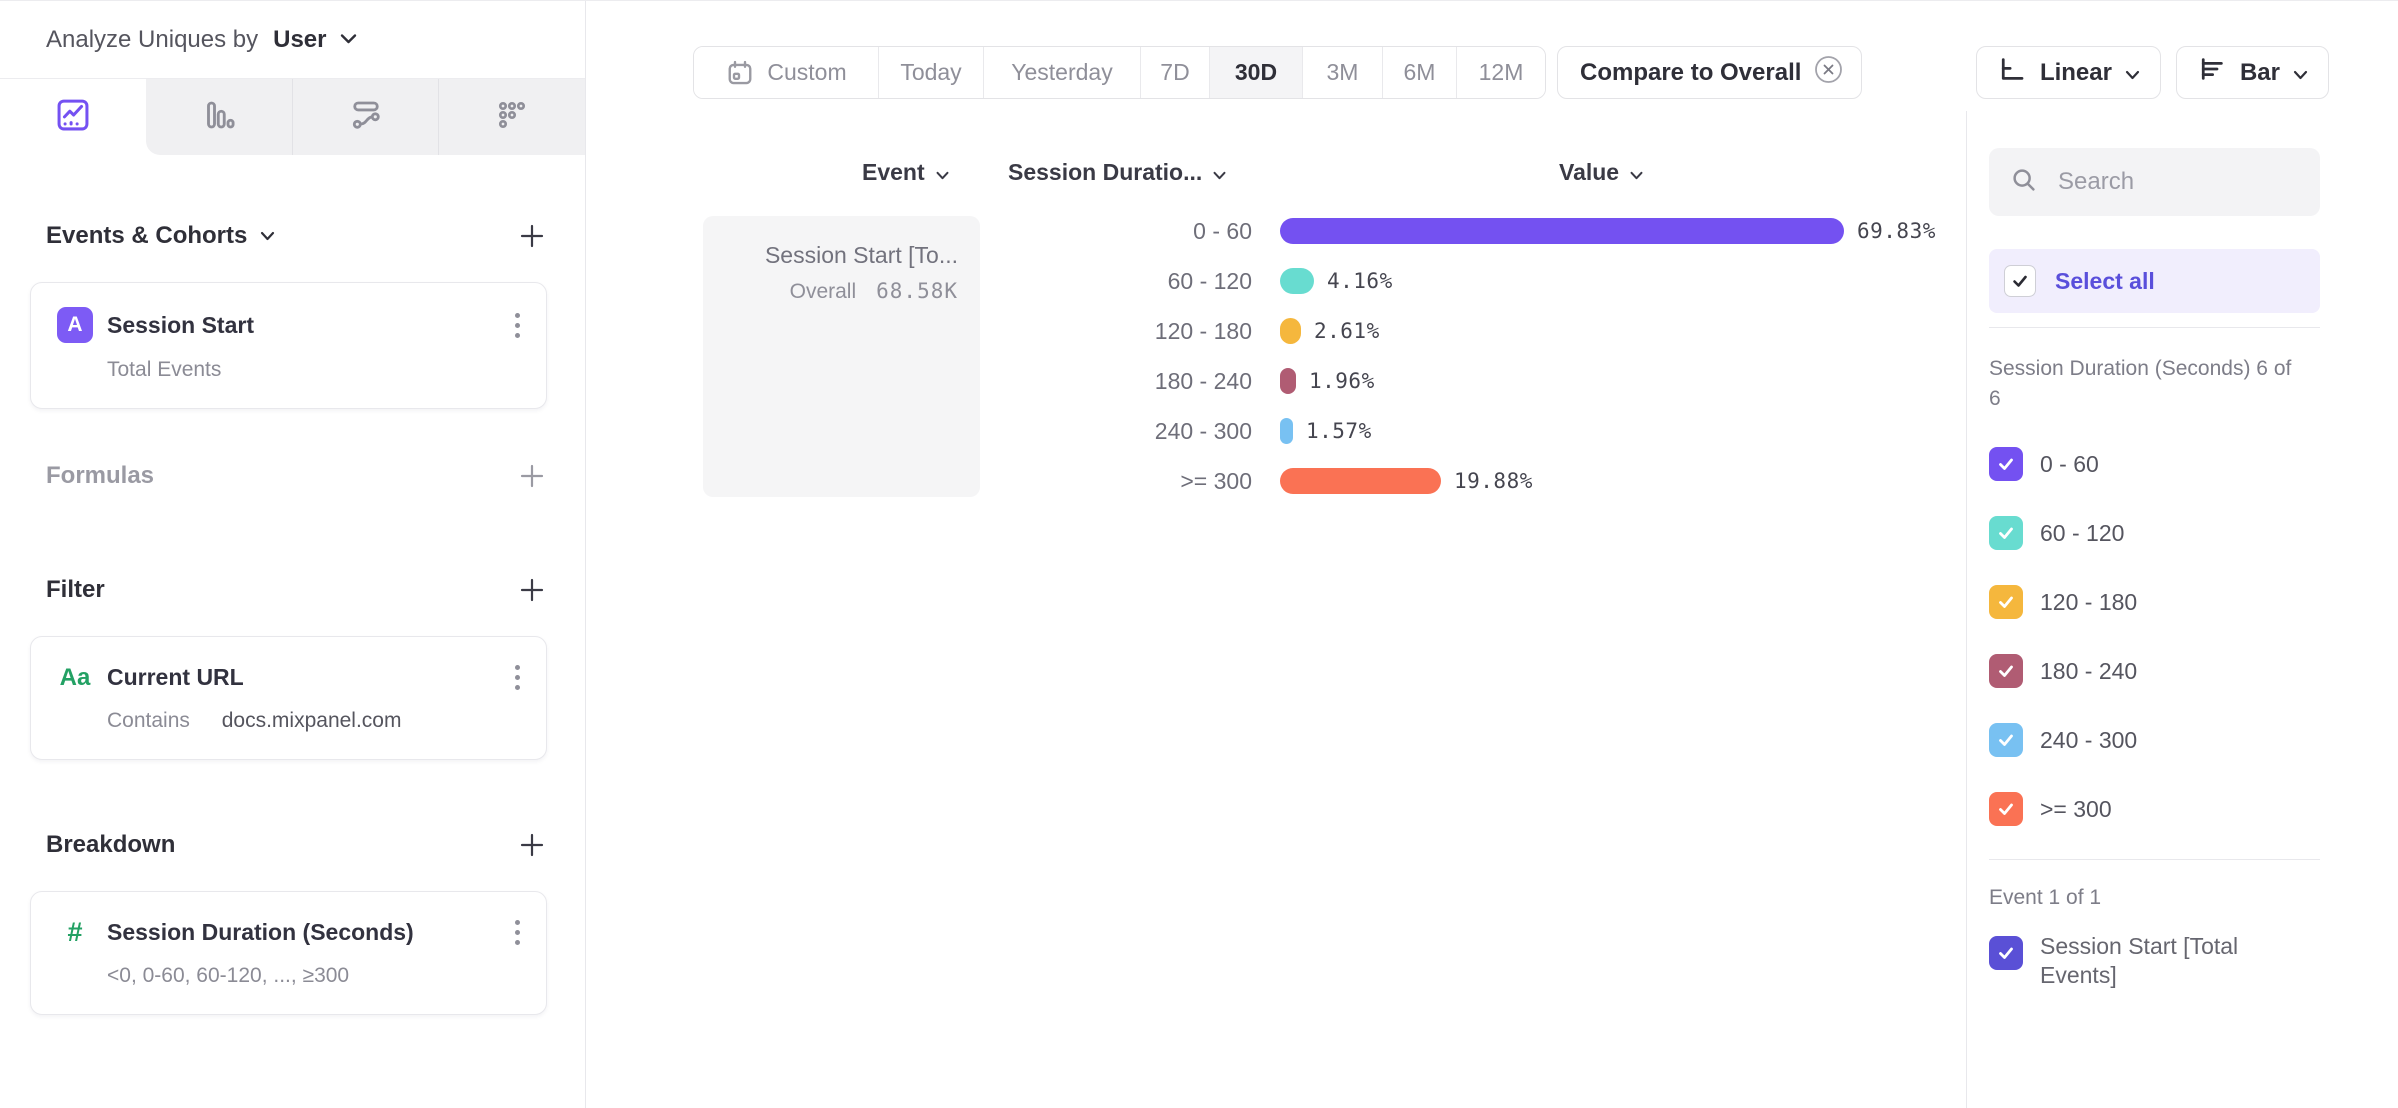 The image size is (2398, 1108). I want to click on range-custom: Custom, so click(786, 72).